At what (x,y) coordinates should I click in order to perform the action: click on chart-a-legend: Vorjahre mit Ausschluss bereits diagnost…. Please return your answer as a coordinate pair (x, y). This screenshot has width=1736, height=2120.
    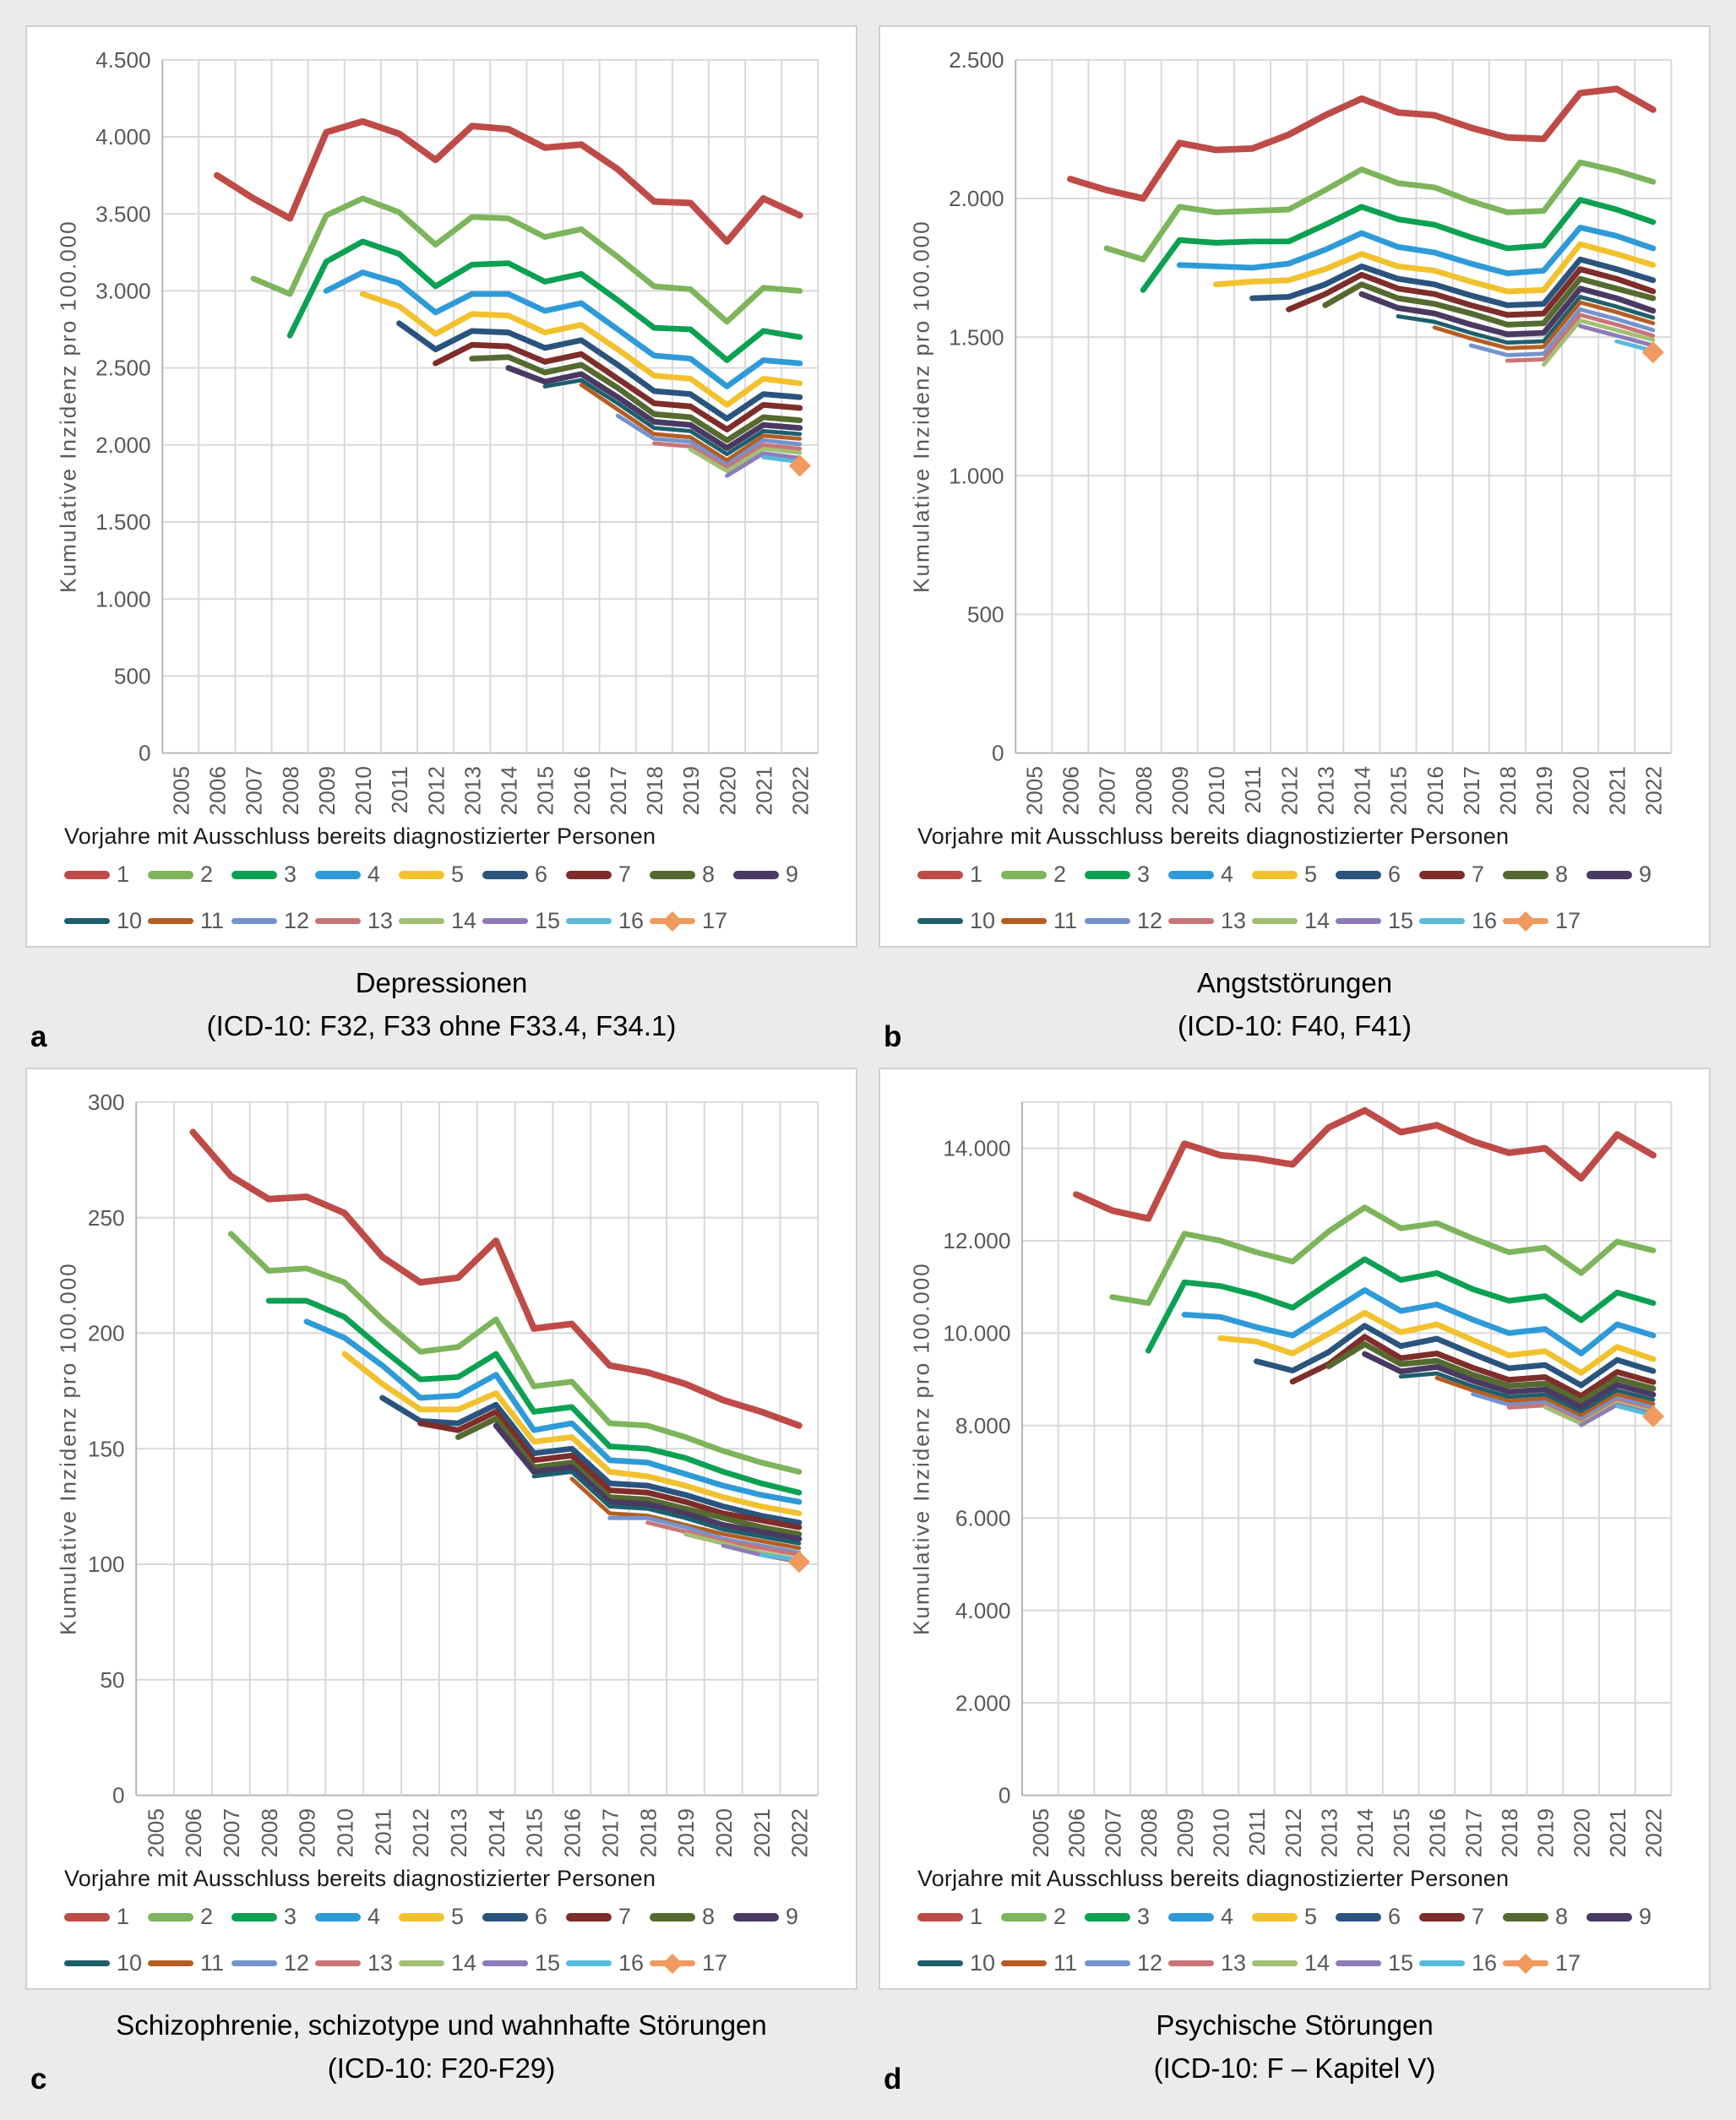
    Looking at the image, I should click on (441, 885).